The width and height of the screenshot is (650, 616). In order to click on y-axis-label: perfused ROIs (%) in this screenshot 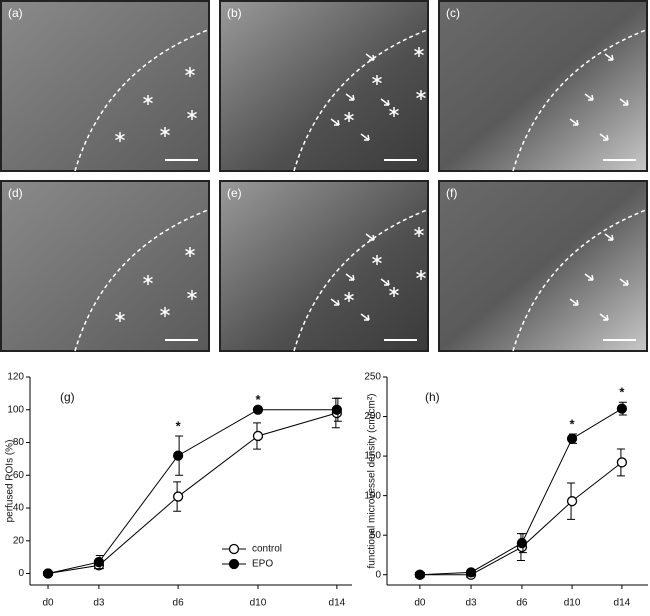, I will do `click(10, 481)`.